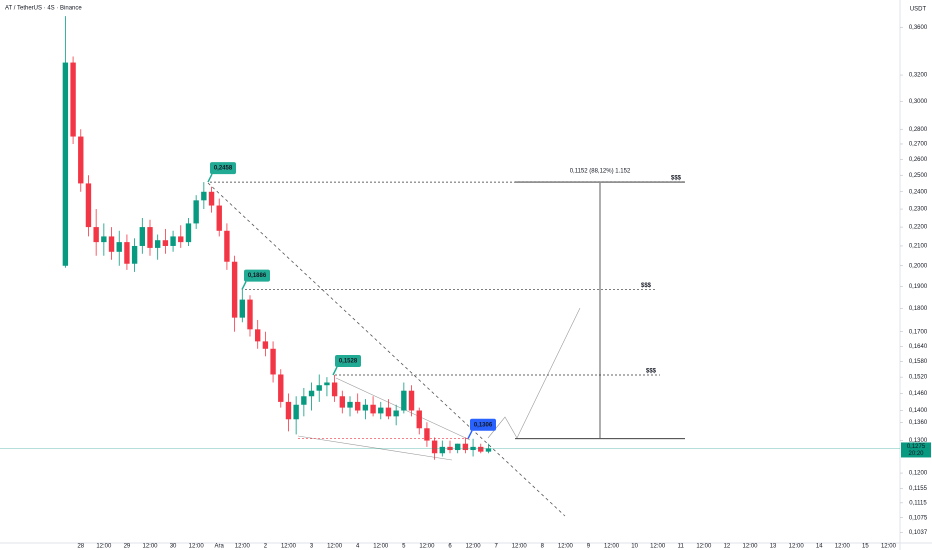 Image resolution: width=932 pixels, height=550 pixels. I want to click on y-tick-label: 0,2000, so click(918, 266).